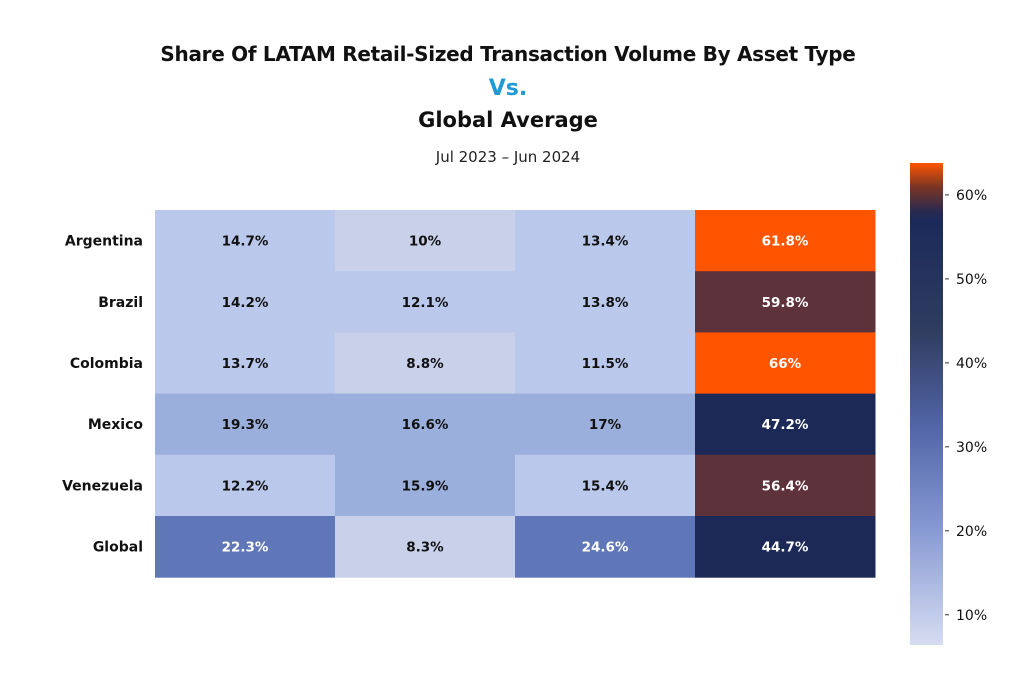 Image resolution: width=1024 pixels, height=681 pixels. I want to click on colorbar-tick-label: 30%, so click(971, 448).